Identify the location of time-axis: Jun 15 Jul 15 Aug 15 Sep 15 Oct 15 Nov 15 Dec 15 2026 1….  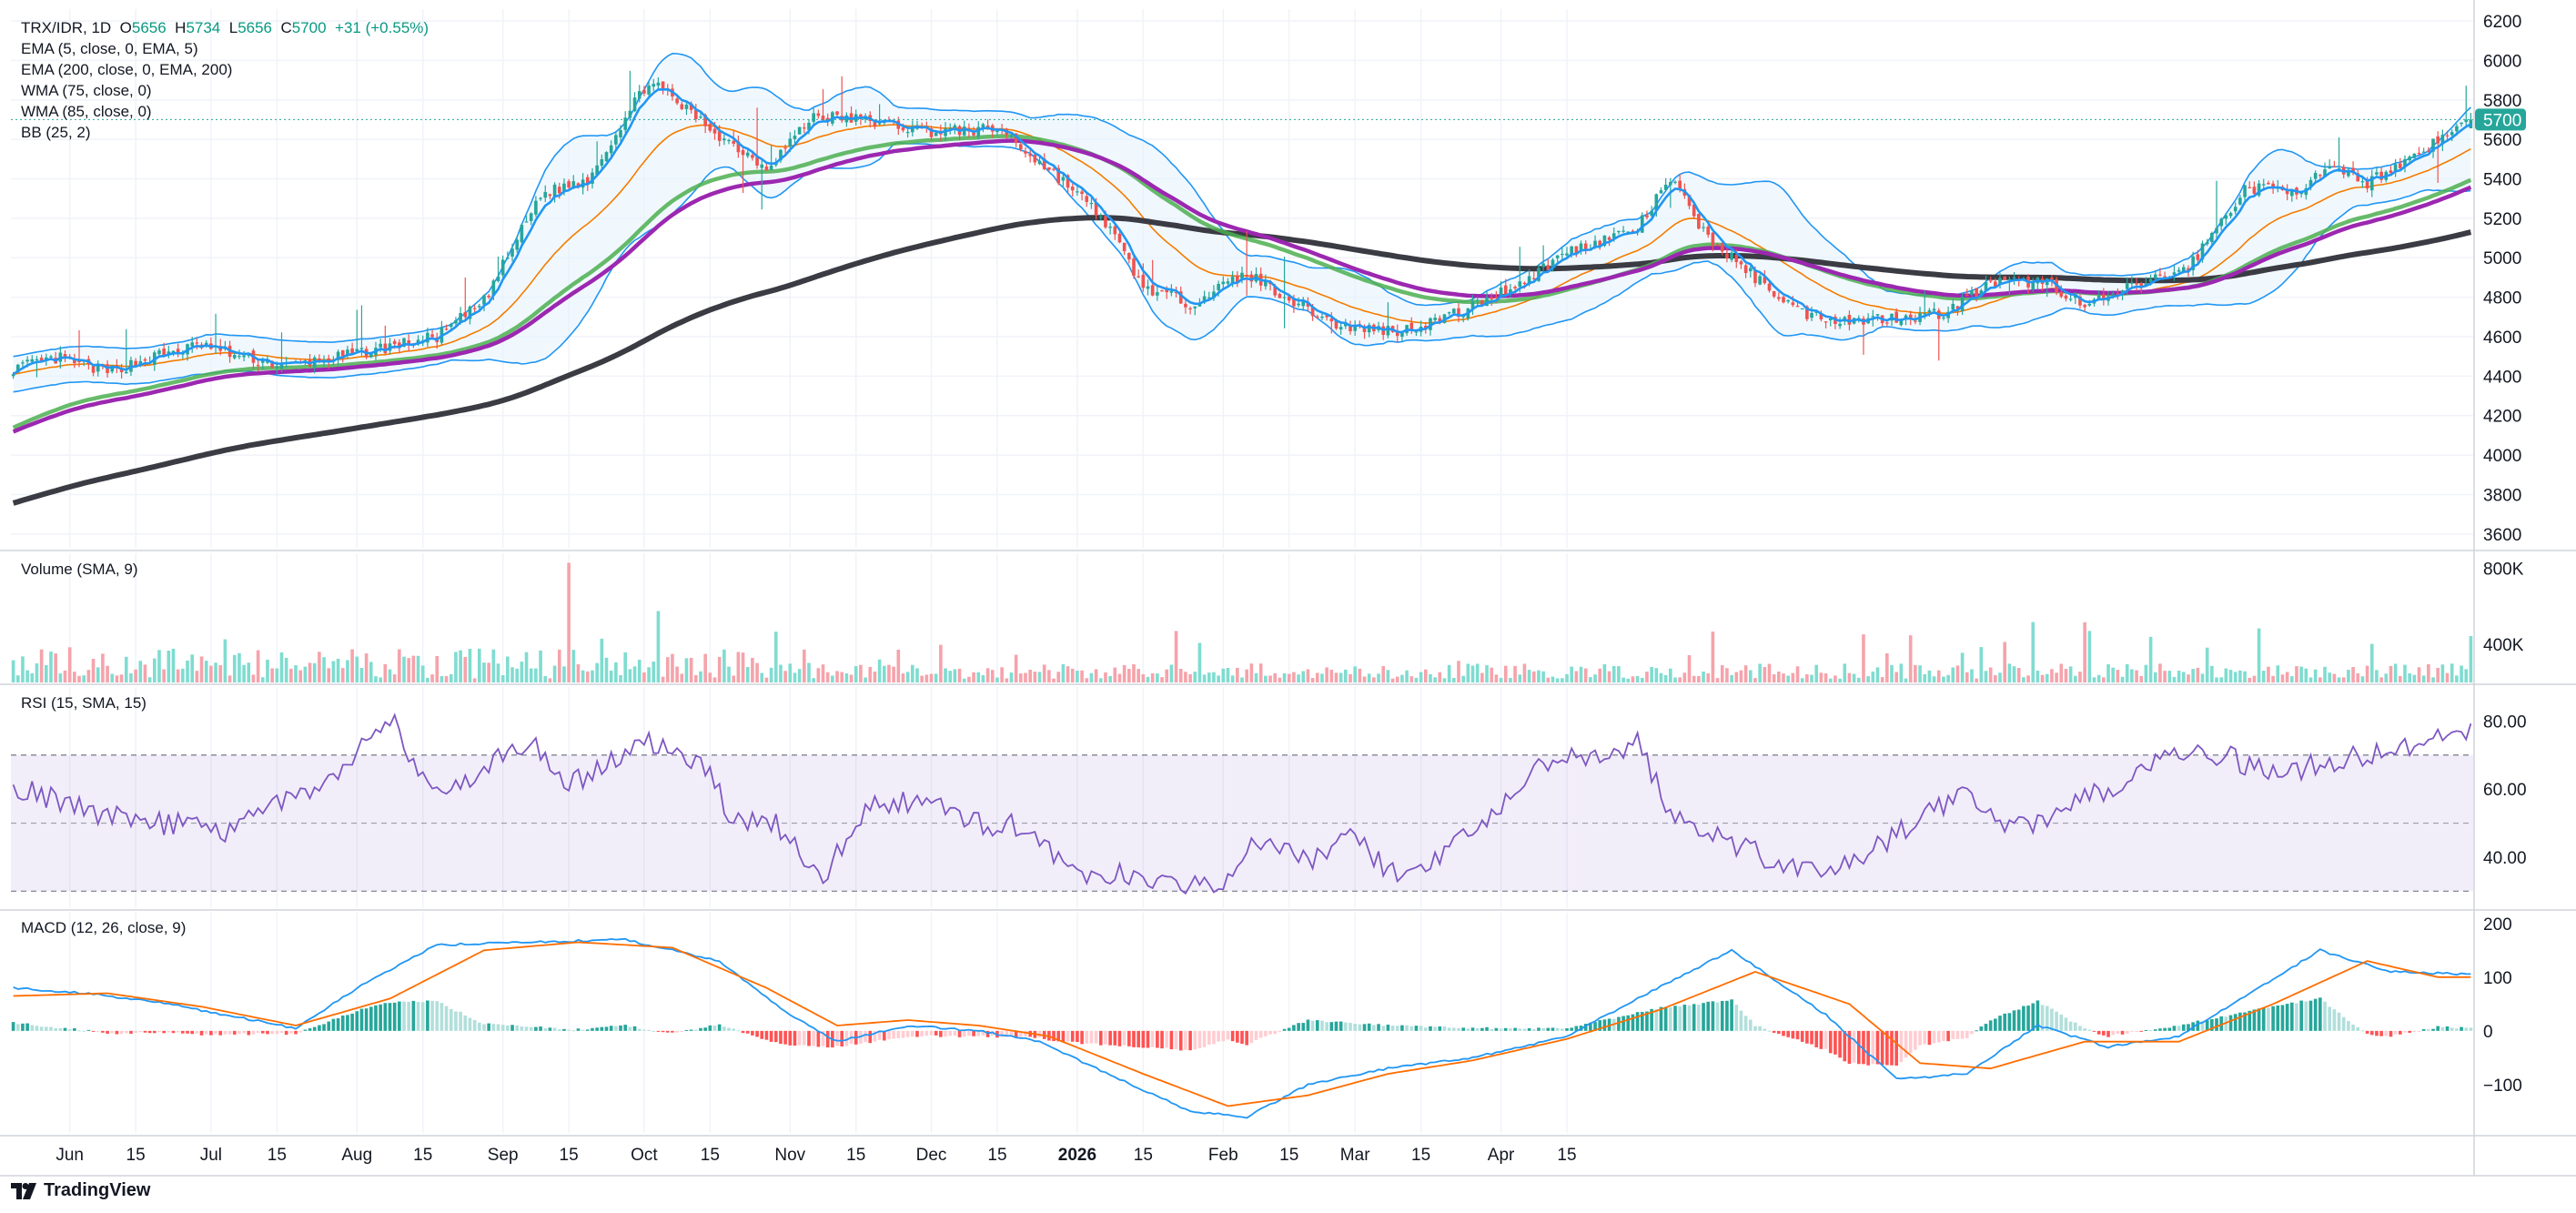
(816, 1155).